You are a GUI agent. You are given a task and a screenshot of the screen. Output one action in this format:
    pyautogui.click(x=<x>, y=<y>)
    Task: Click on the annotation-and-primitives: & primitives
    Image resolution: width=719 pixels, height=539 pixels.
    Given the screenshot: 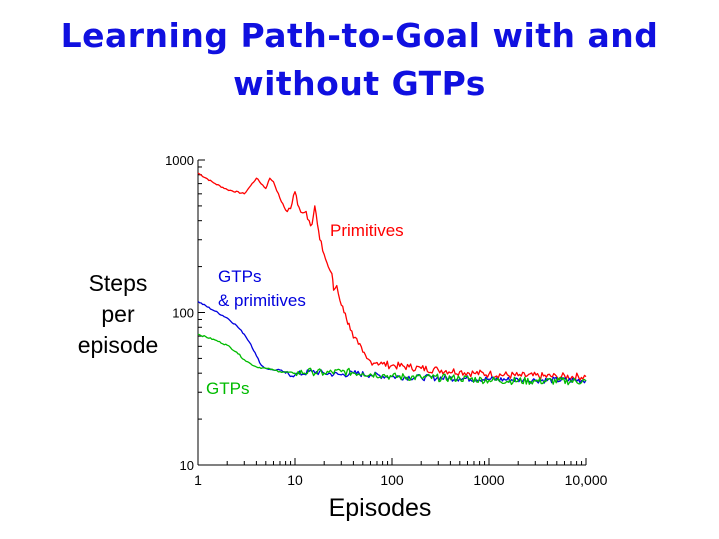 What is the action you would take?
    pyautogui.click(x=262, y=300)
    